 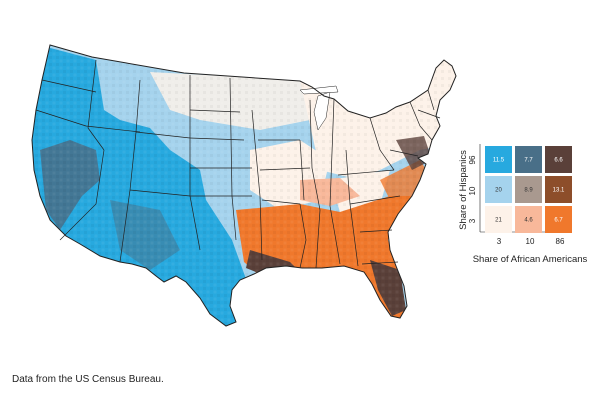 I want to click on legend-x-tick-mid: 10, so click(x=530, y=241).